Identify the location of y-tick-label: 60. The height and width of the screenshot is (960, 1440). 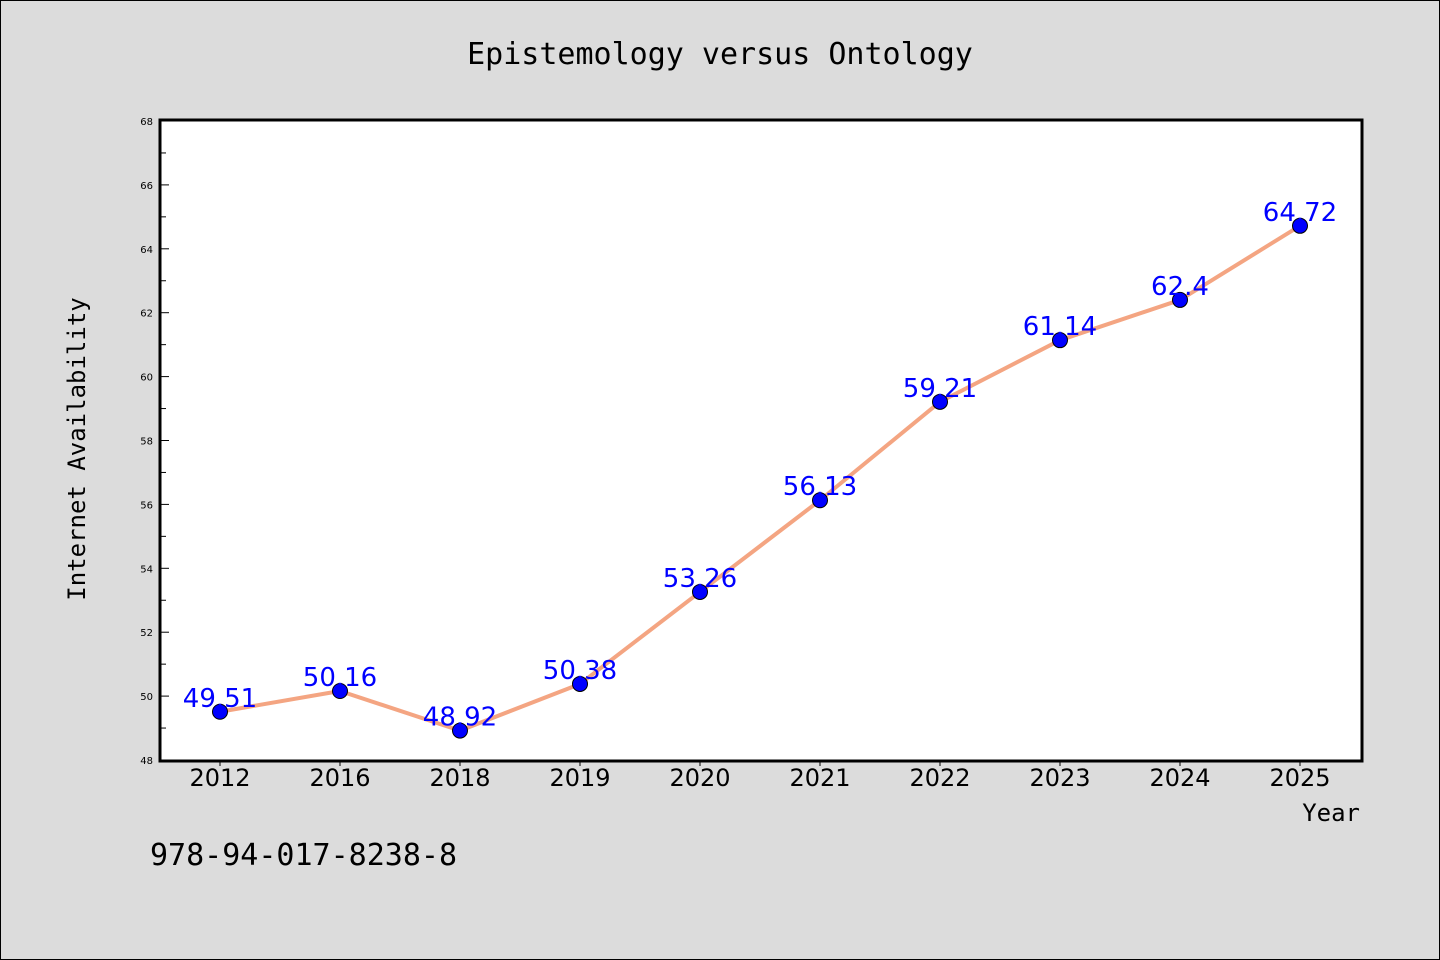
(146, 378).